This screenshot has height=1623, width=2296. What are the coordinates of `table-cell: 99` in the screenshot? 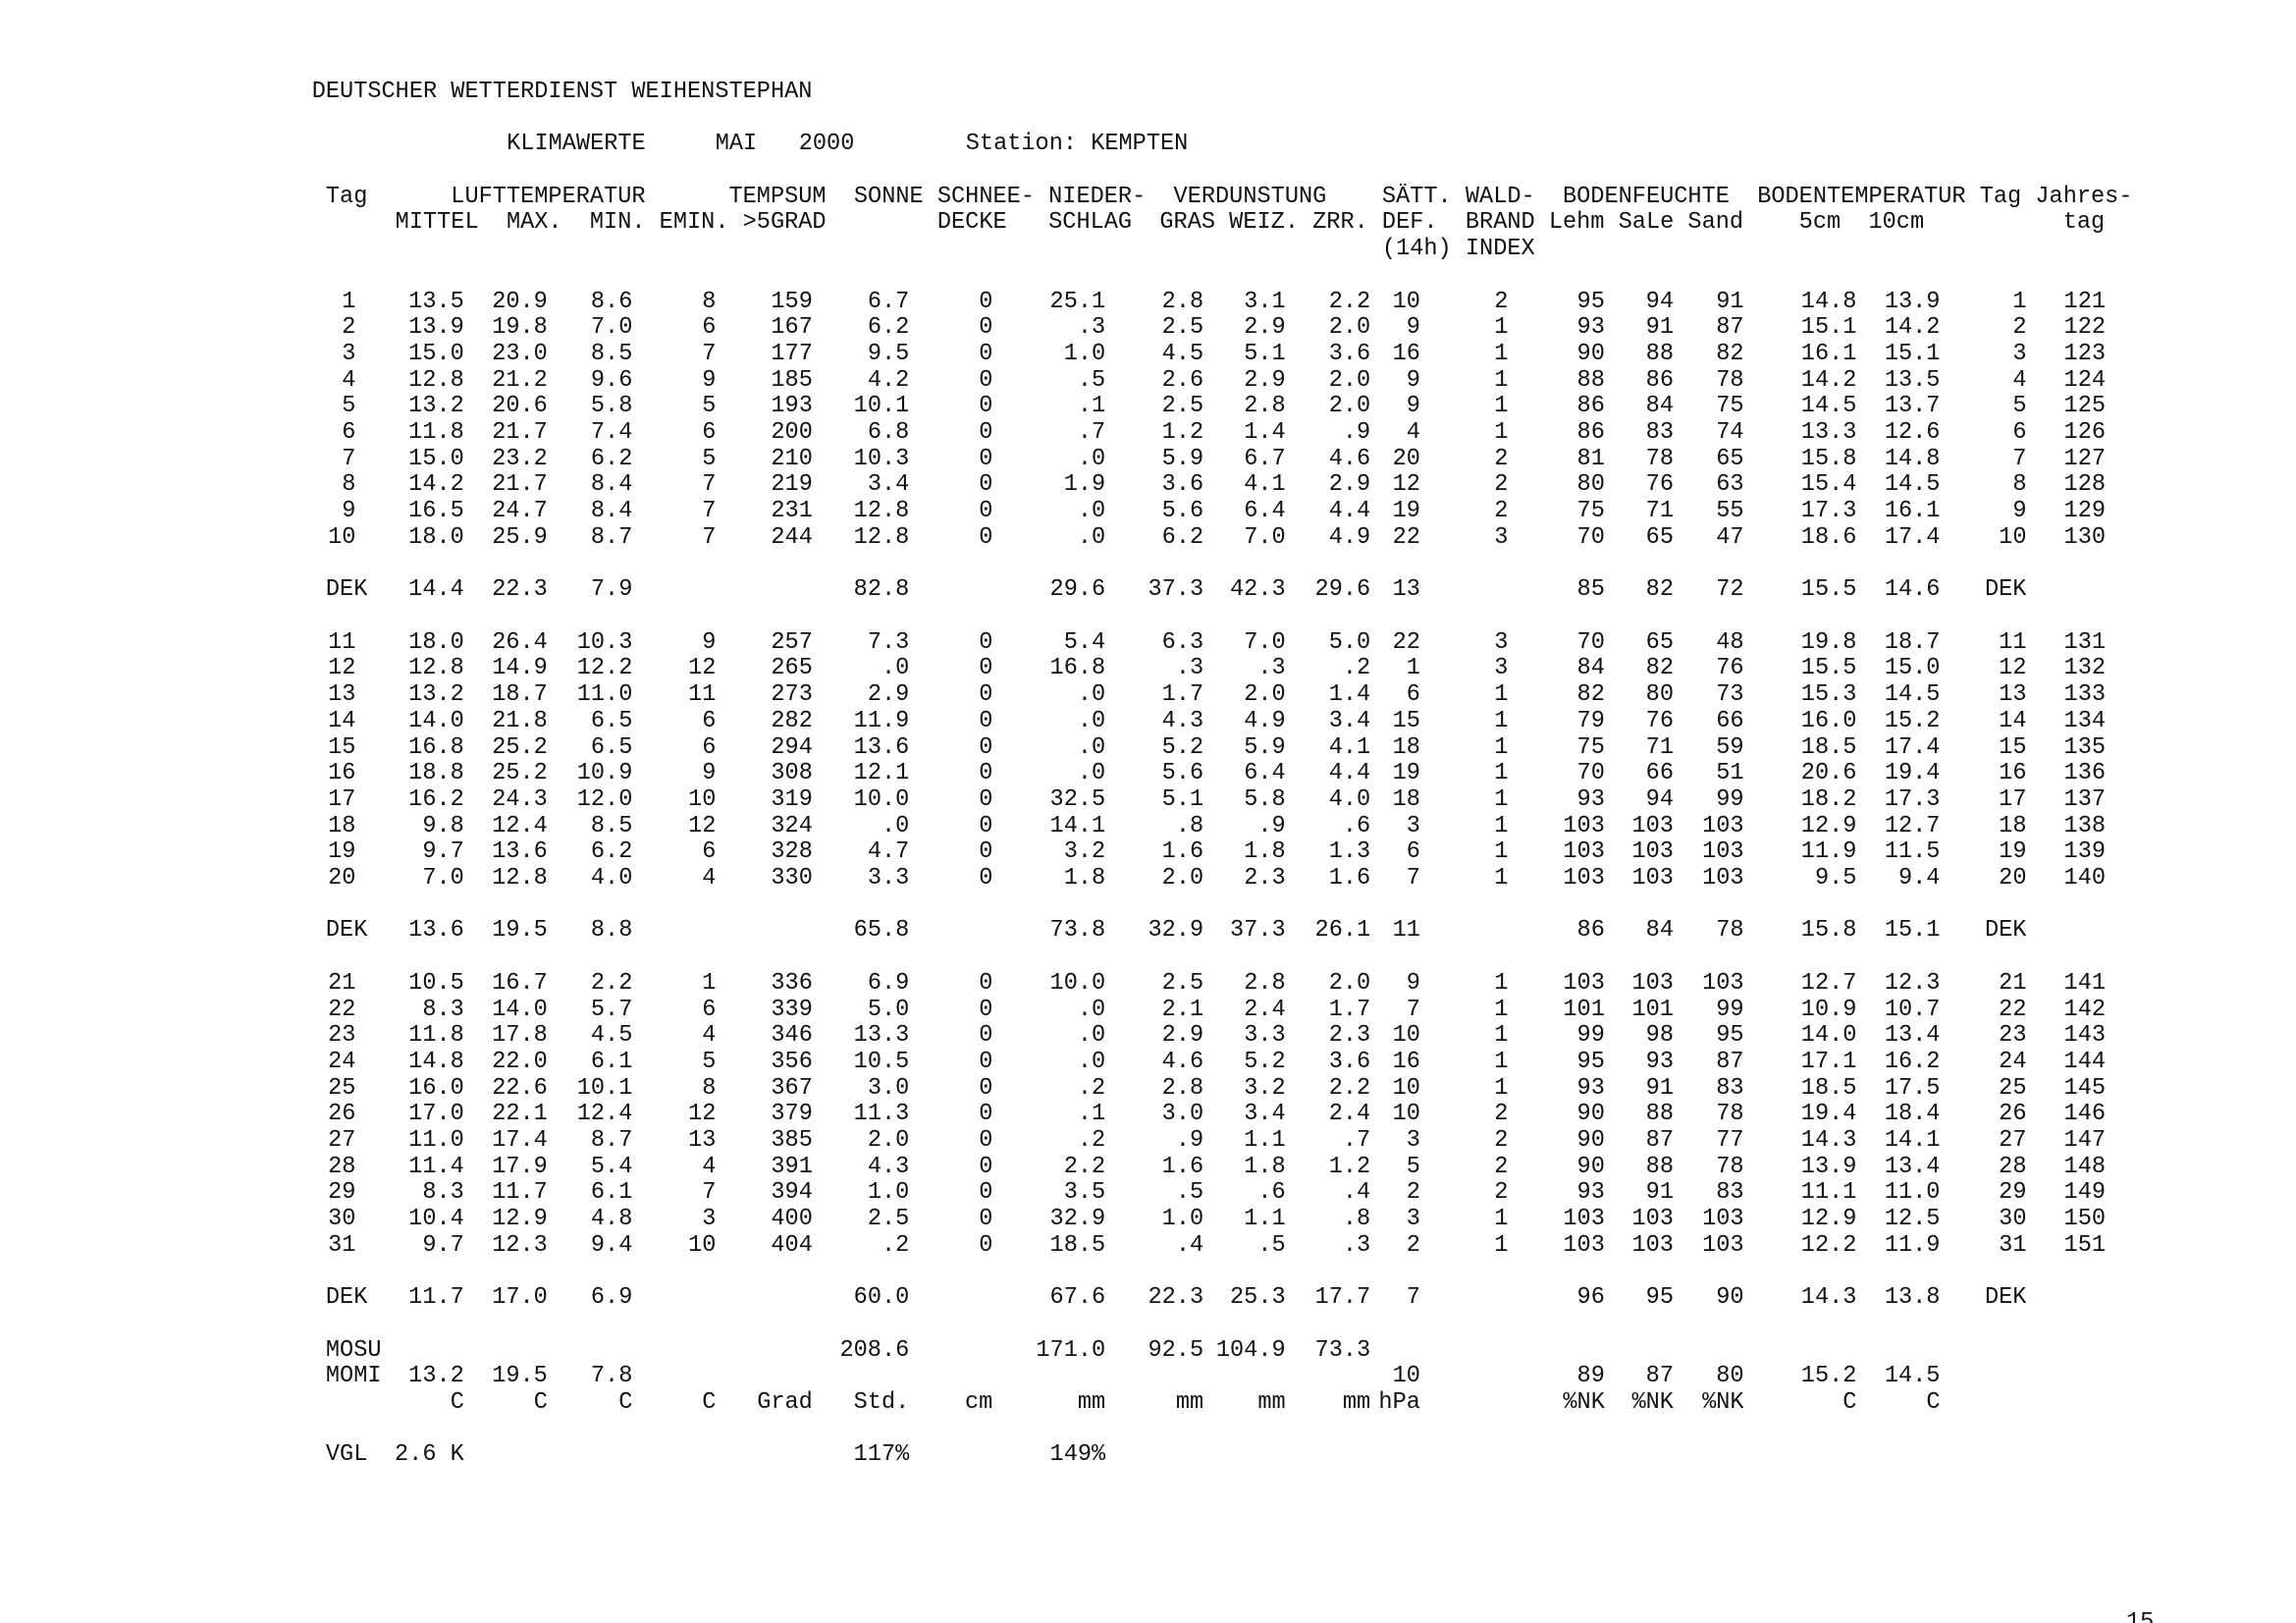 It's located at (1730, 799).